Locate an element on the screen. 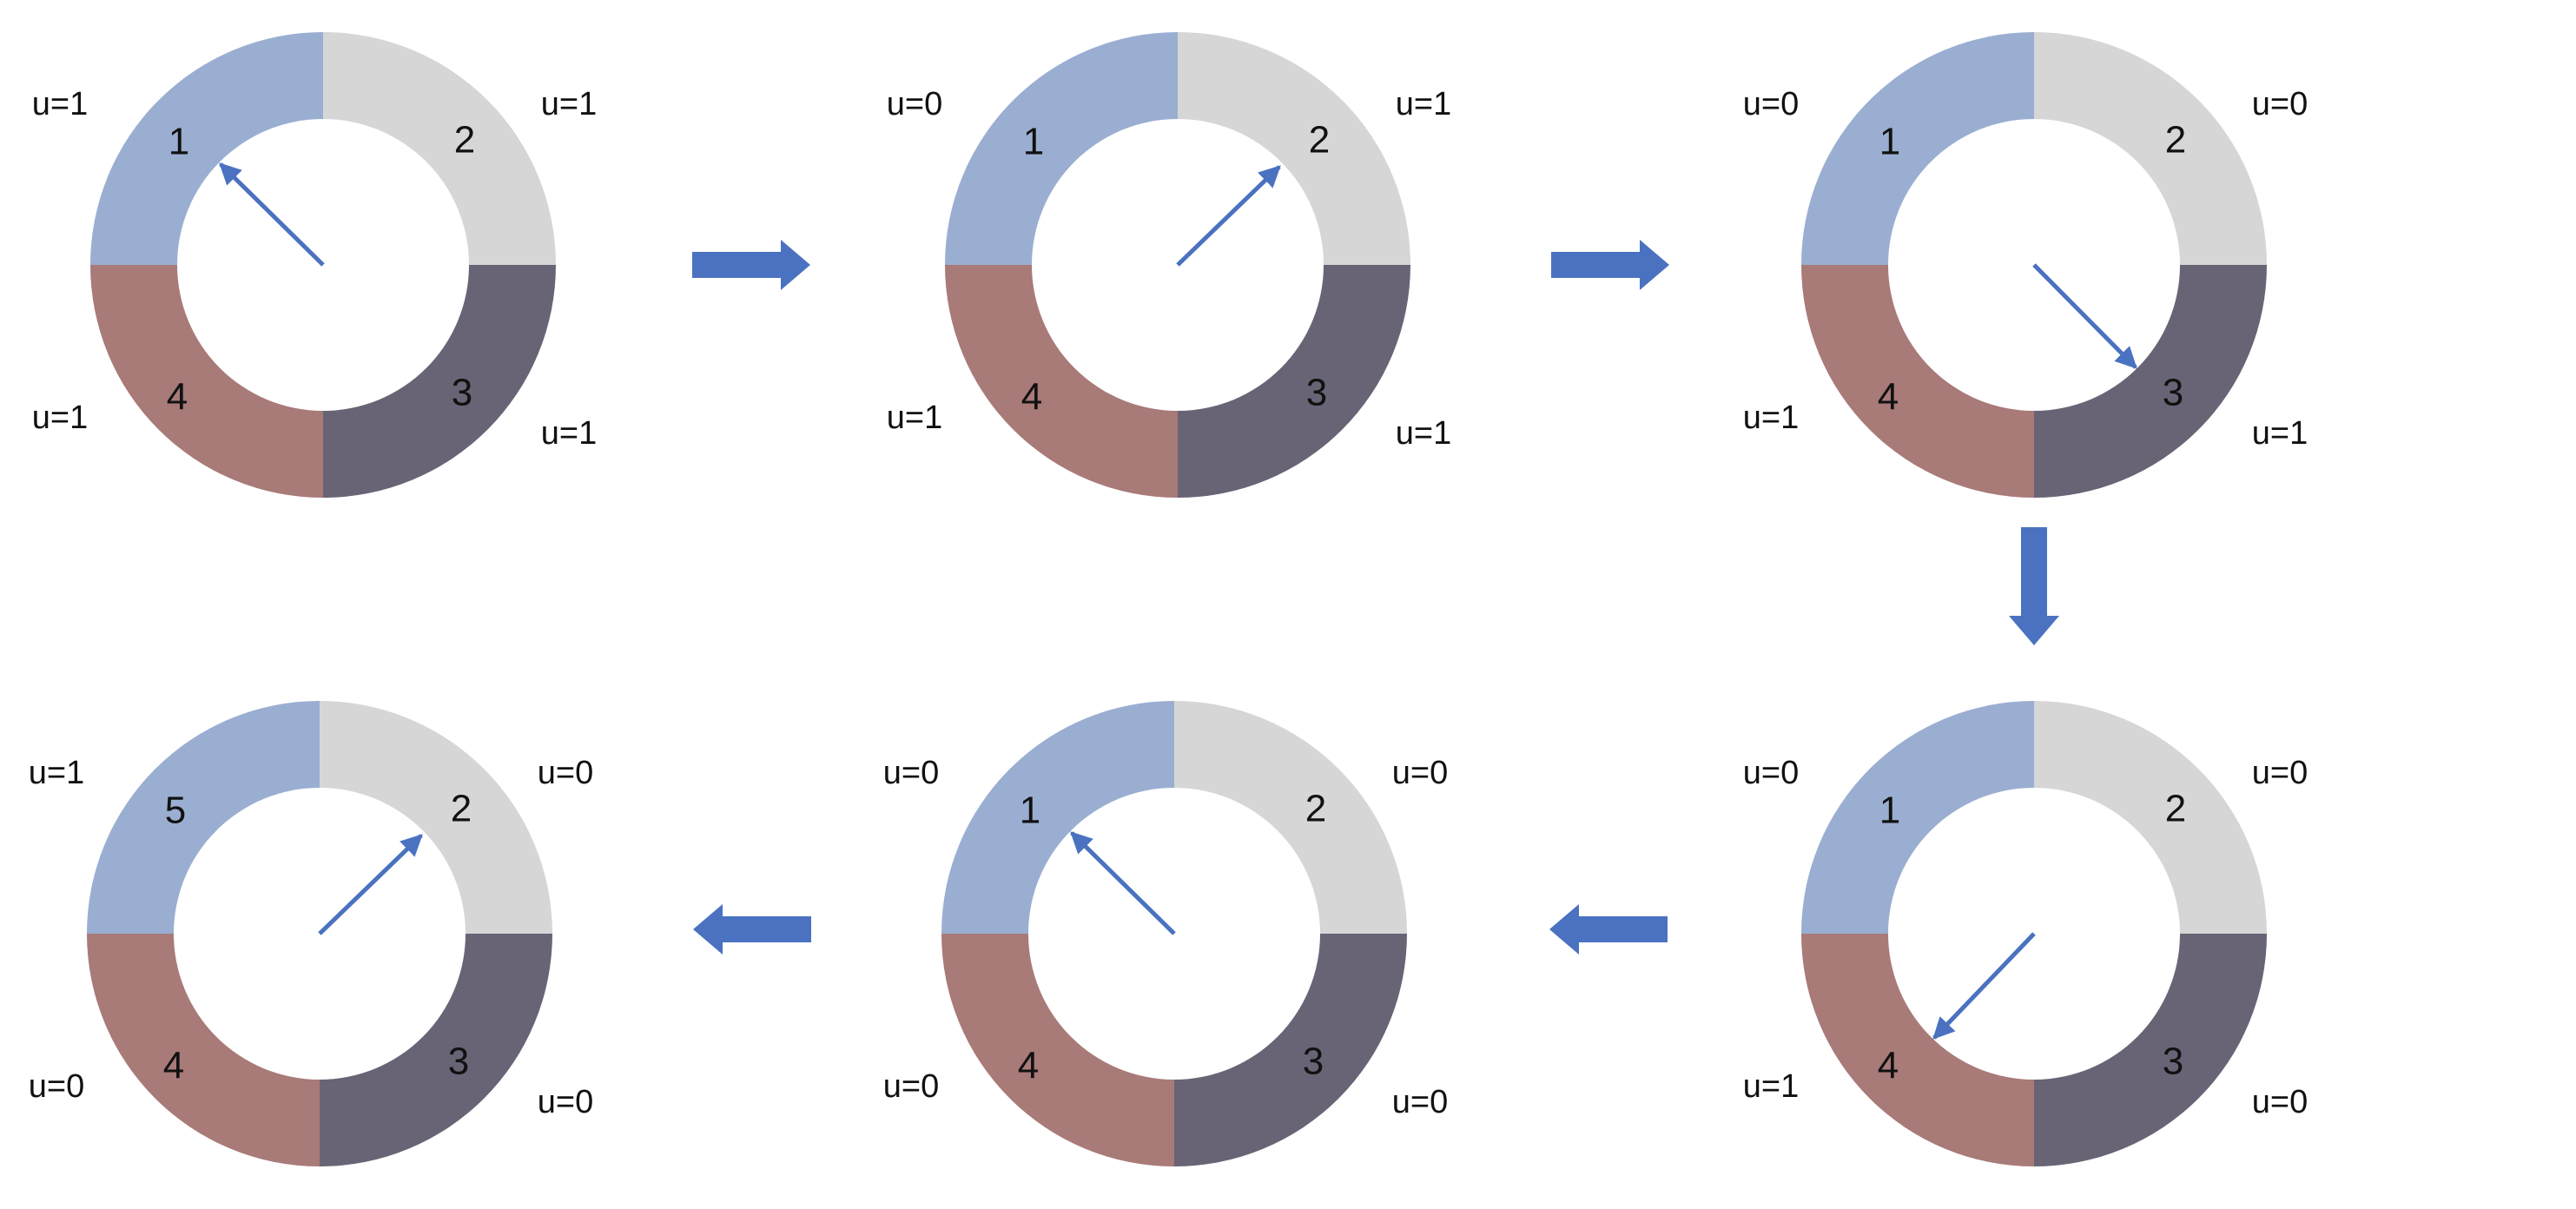 The width and height of the screenshot is (2576, 1209). clock-step-5: 1 u=0 2 u=0 3 u=0 4 u=0 is located at coordinates (1165, 933).